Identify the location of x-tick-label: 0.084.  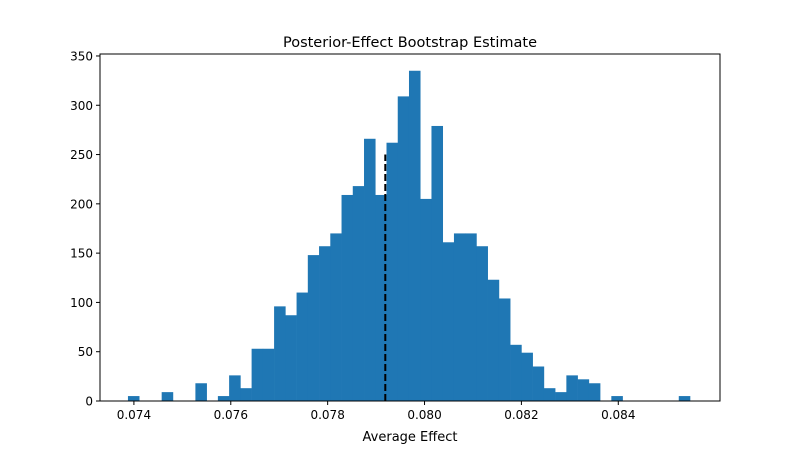
(618, 415).